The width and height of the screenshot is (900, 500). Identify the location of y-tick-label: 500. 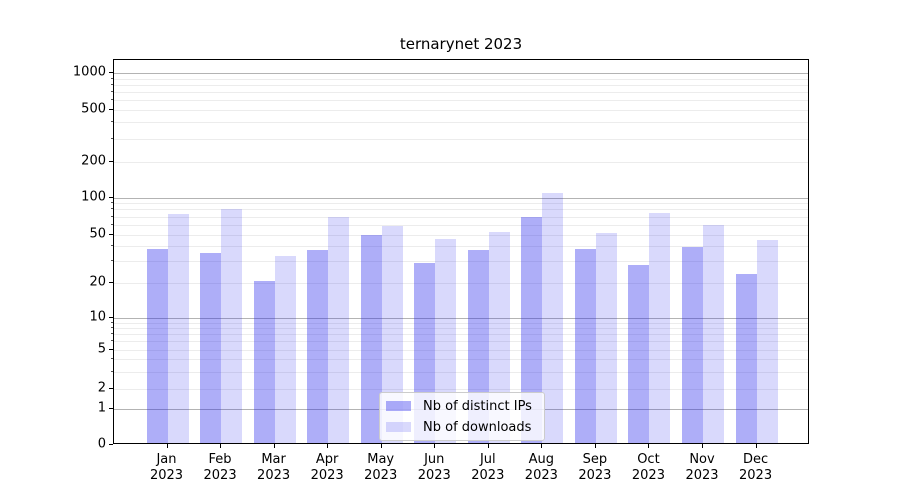
(93, 108).